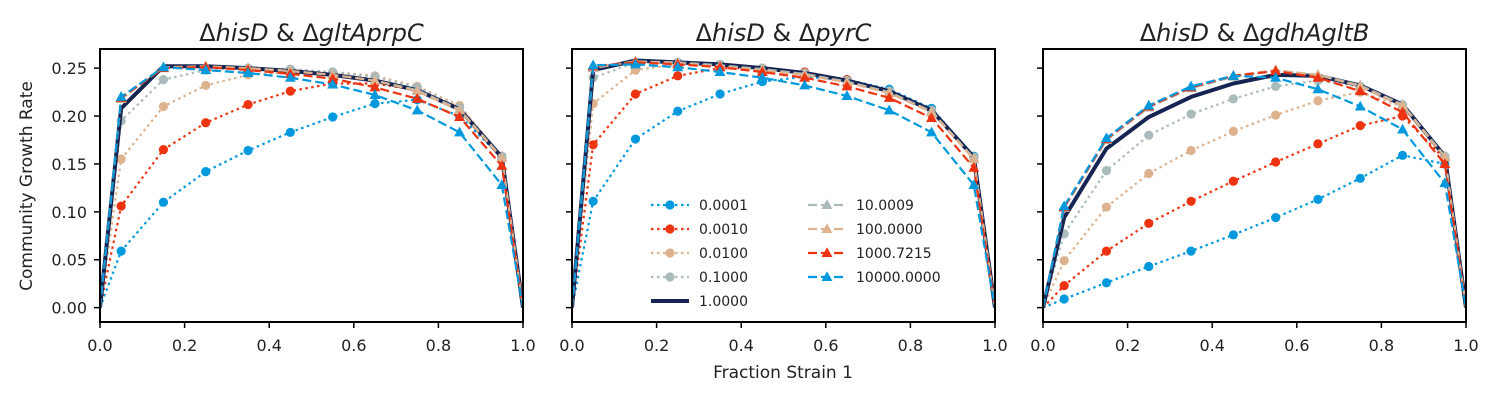  I want to click on panel-title: ΔhisD & ΔpyrC, so click(784, 33).